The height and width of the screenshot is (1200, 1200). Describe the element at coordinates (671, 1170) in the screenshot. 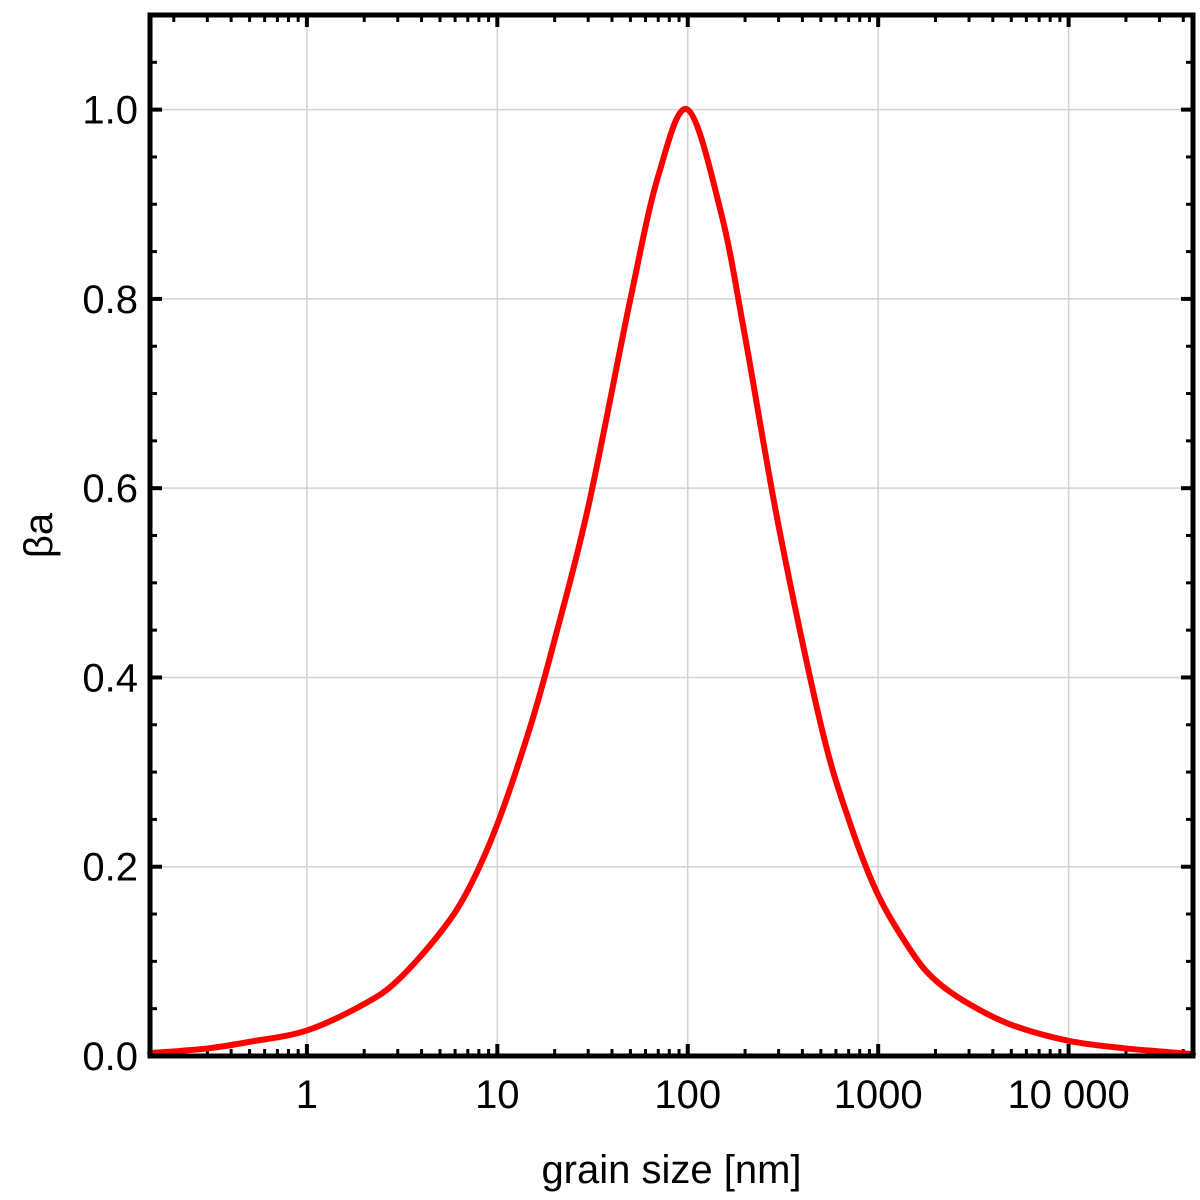

I see `x-axis-title: grain size [nm]` at that location.